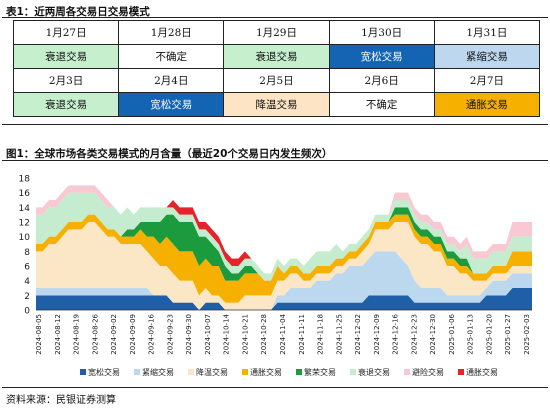 The height and width of the screenshot is (411, 550). Describe the element at coordinates (433, 334) in the screenshot. I see `x-tick-label: 2024-12-30` at that location.